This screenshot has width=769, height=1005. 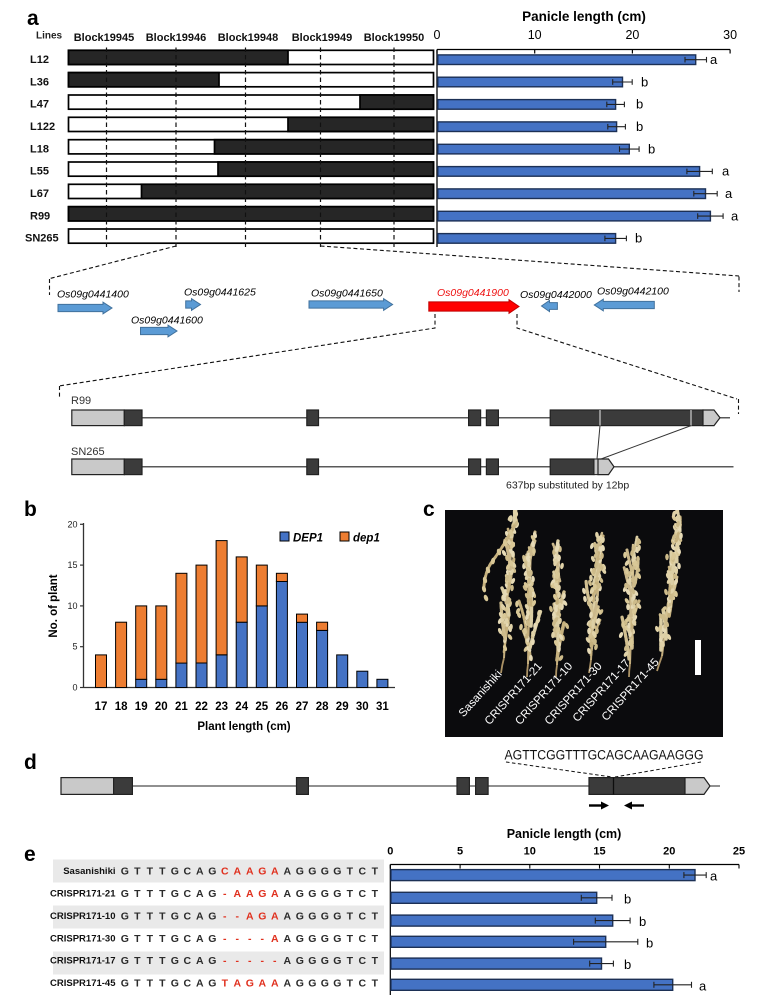 What do you see at coordinates (366, 539) in the screenshot?
I see `svg-text: dep1` at bounding box center [366, 539].